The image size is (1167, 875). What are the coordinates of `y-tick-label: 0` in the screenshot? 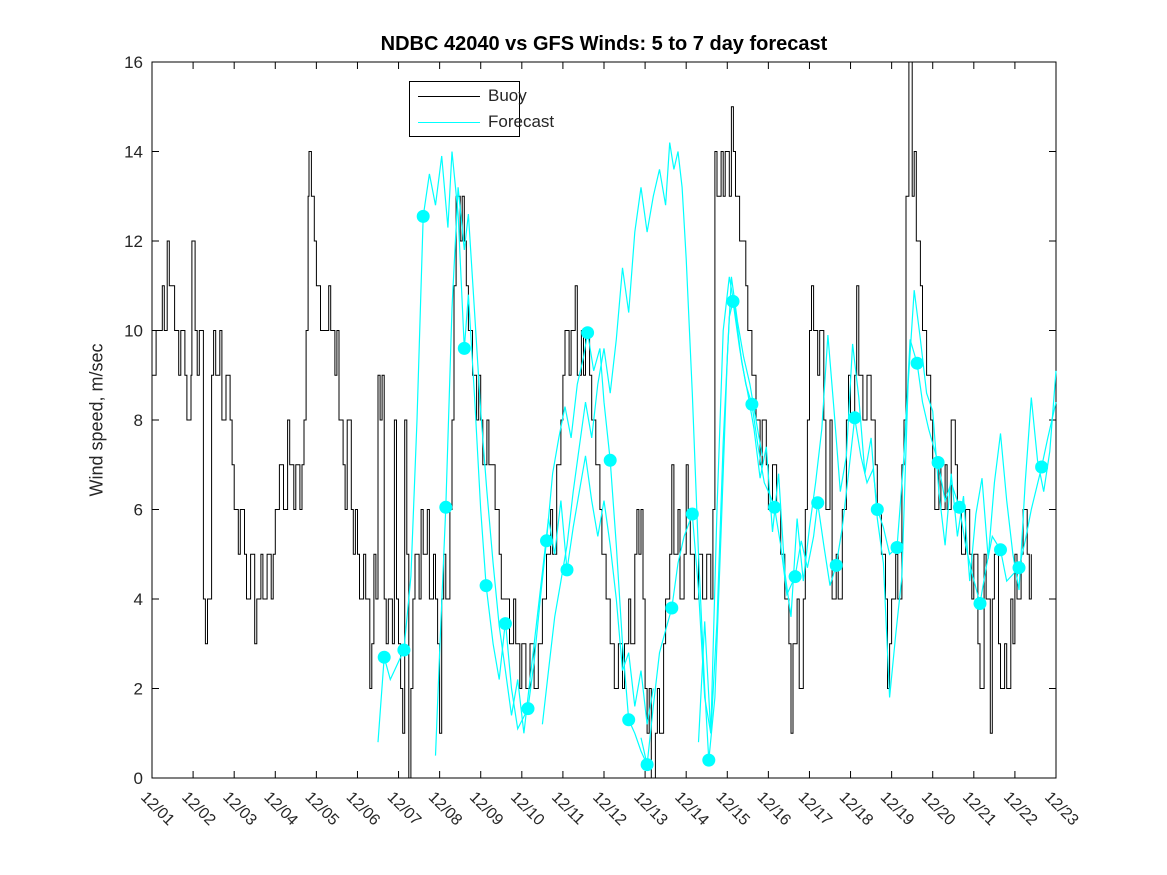 It's located at (138, 778).